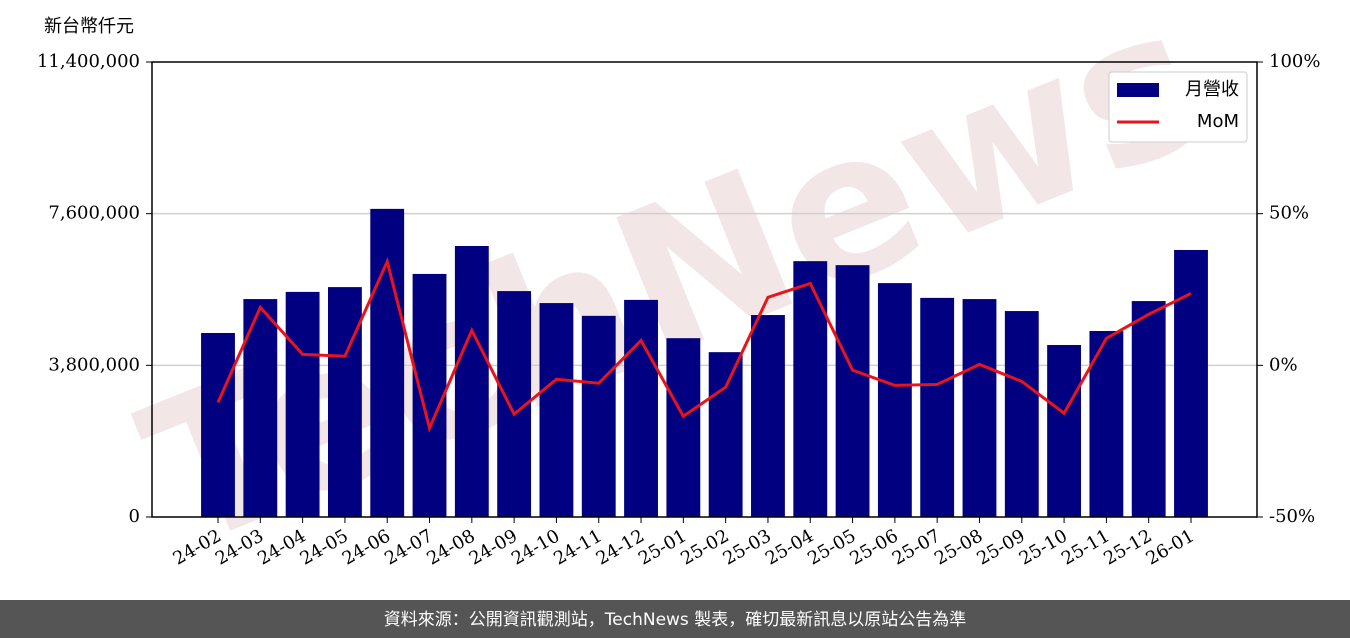 This screenshot has height=638, width=1350. I want to click on footer-band, so click(675, 619).